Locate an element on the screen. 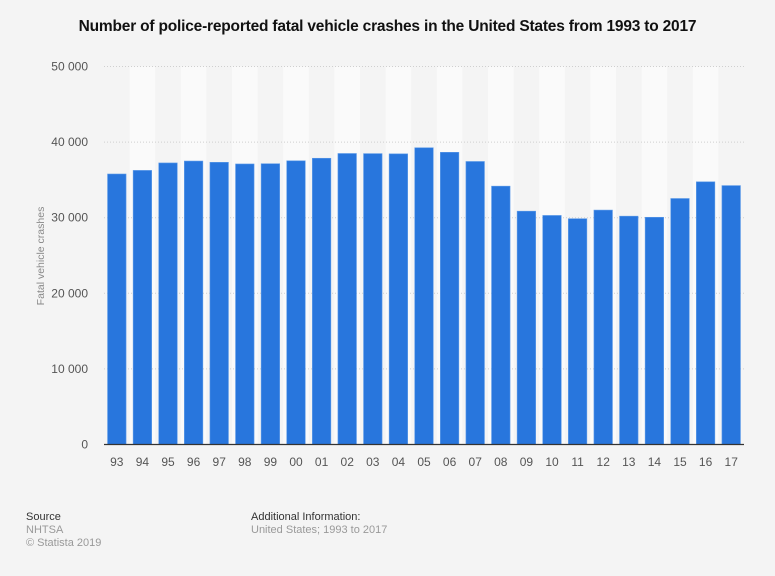  x-tick-label: 12 is located at coordinates (604, 462).